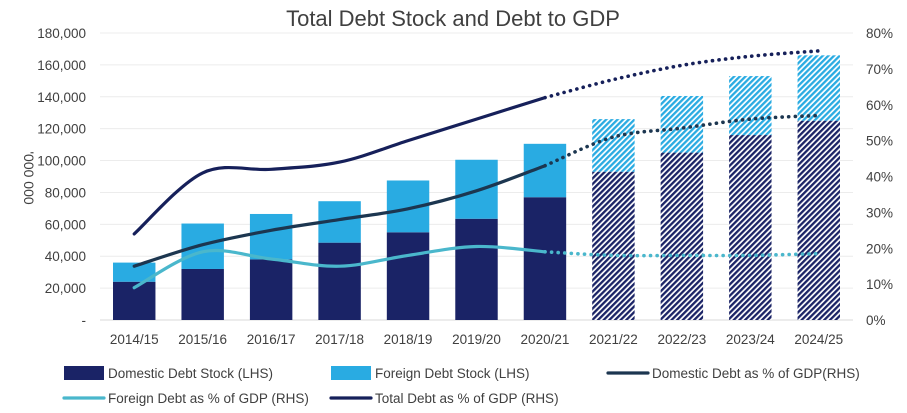 Image resolution: width=907 pixels, height=413 pixels. Describe the element at coordinates (879, 248) in the screenshot. I see `right-tick-label: 20%` at that location.